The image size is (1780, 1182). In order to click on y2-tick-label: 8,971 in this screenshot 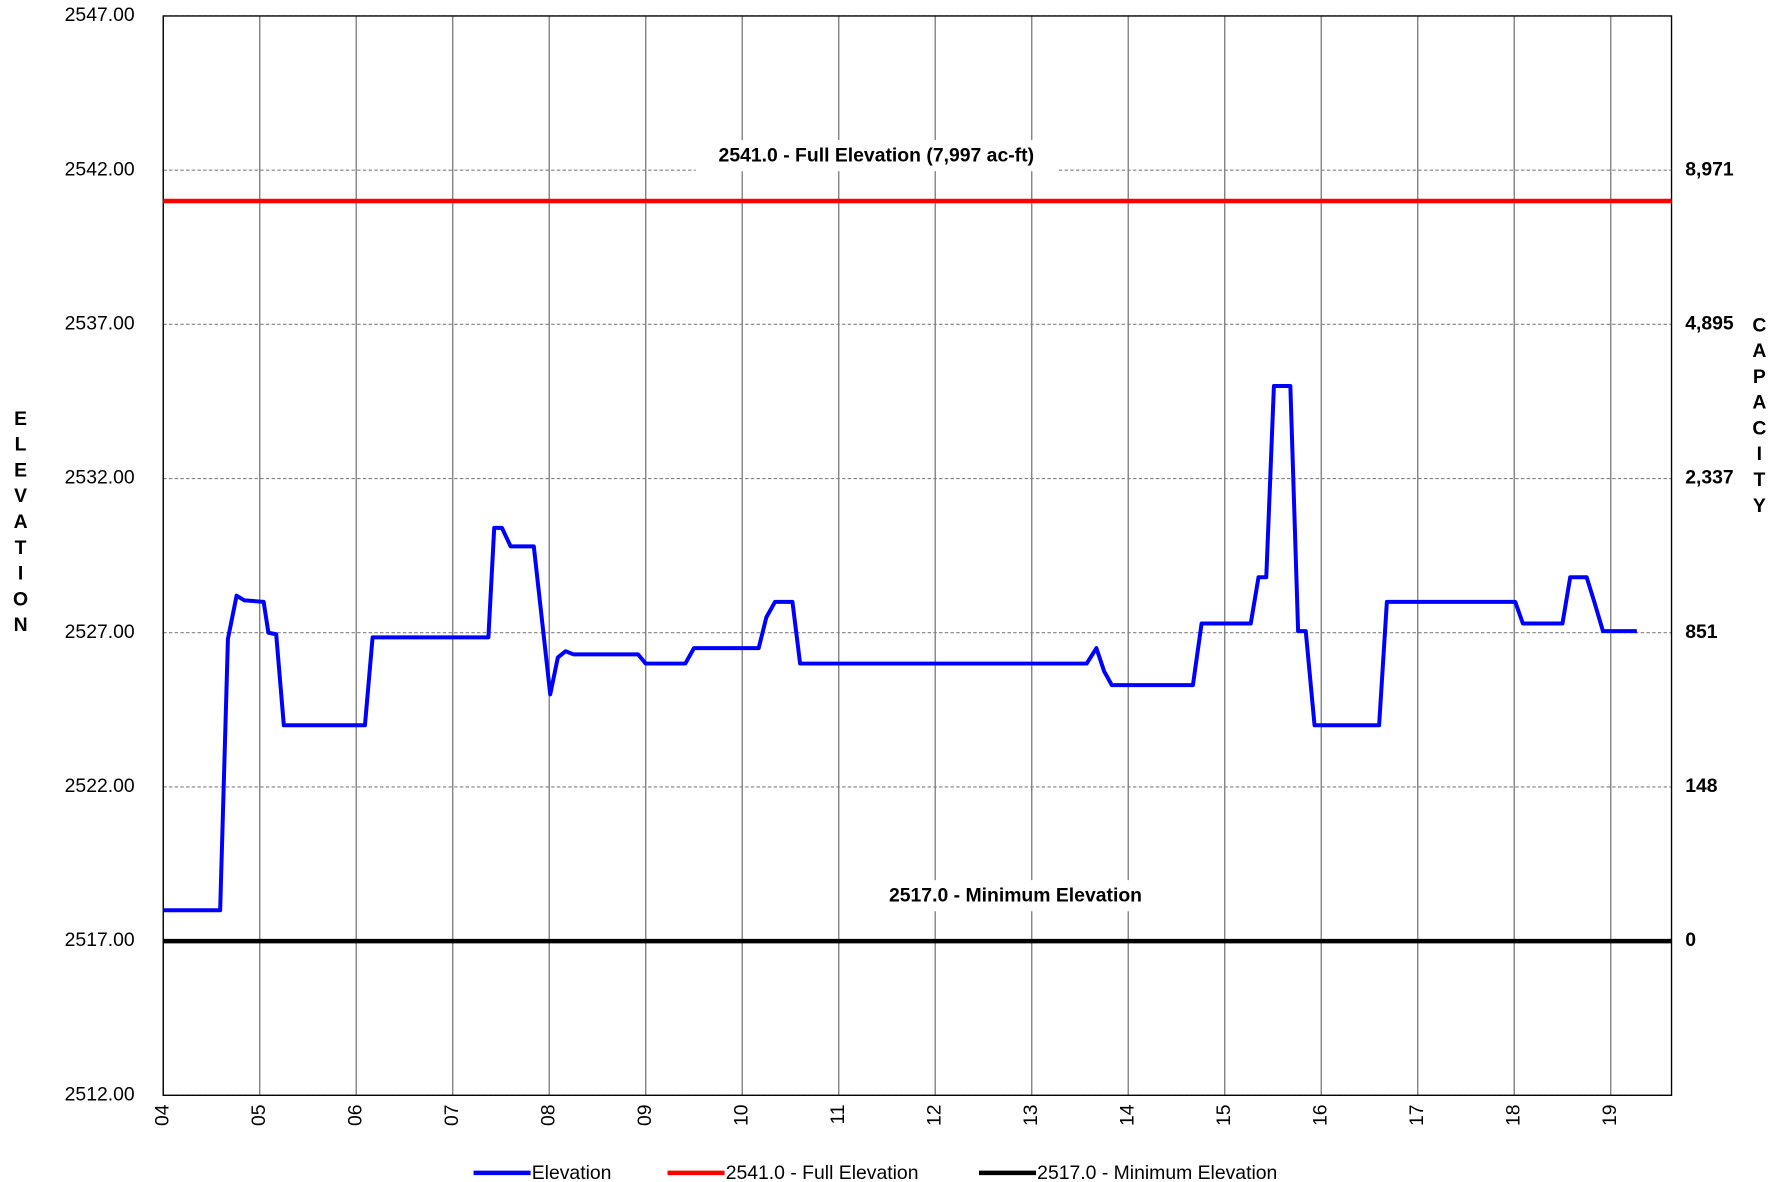, I will do `click(1709, 169)`.